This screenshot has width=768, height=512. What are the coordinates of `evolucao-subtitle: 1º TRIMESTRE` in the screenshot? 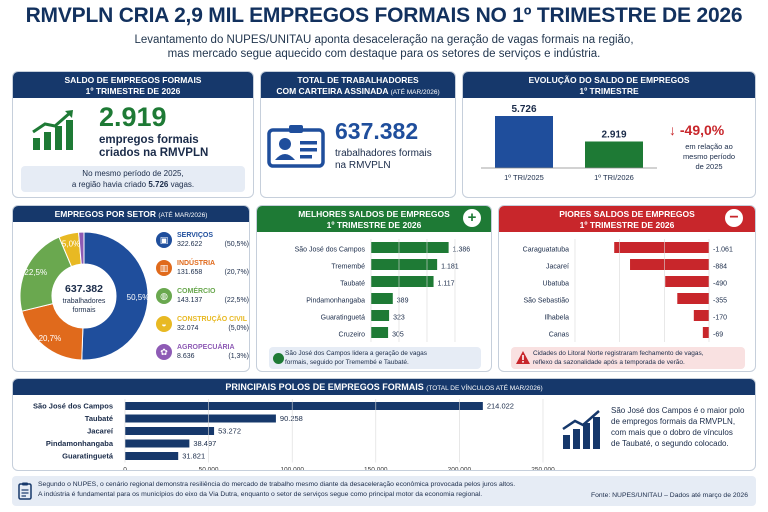 It's located at (609, 90).